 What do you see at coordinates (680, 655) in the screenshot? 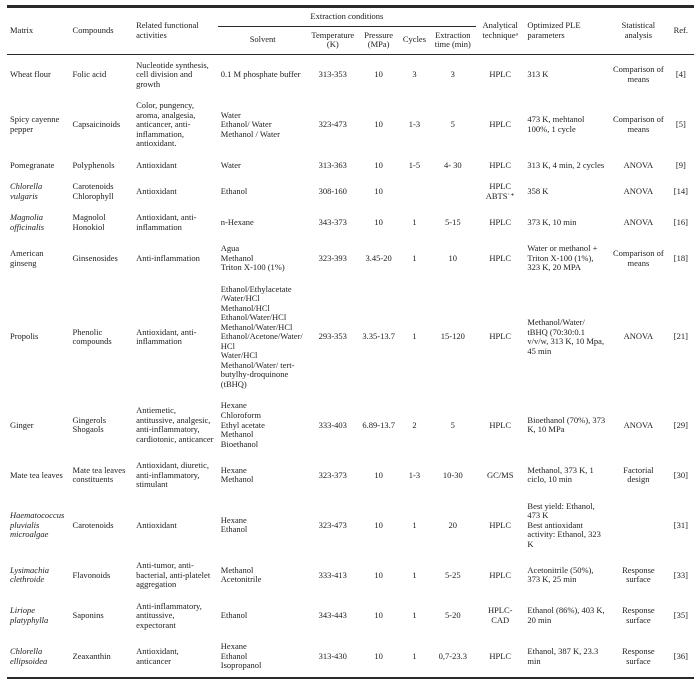
I see `ref-cell: [36]` at bounding box center [680, 655].